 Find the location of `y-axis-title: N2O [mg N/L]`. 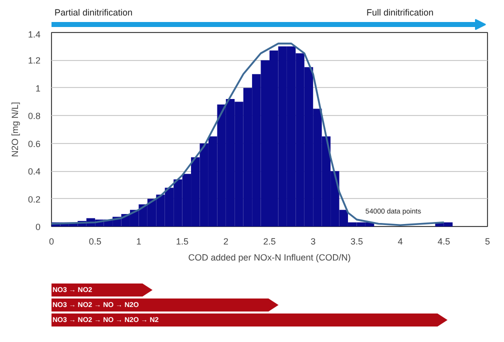

y-axis-title: N2O [mg N/L] is located at coordinates (15, 130).